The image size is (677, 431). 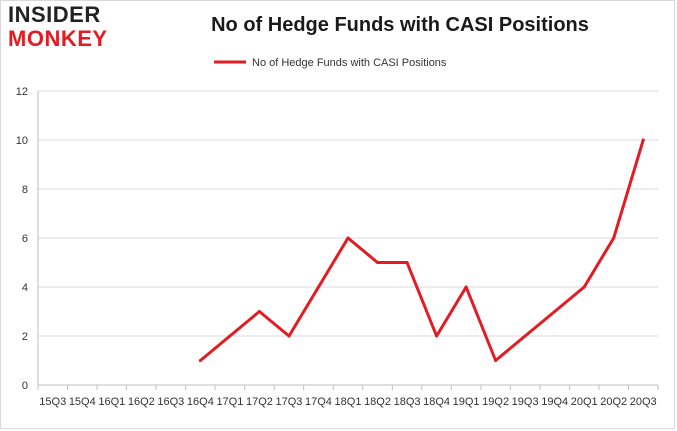 What do you see at coordinates (22, 141) in the screenshot?
I see `y-tick-label-10: 10` at bounding box center [22, 141].